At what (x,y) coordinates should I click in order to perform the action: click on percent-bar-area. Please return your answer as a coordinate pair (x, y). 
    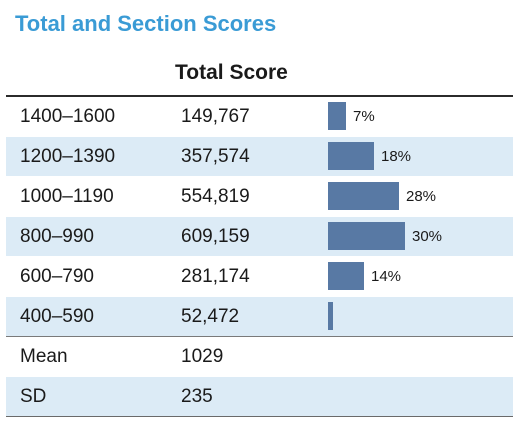
    Looking at the image, I should click on (418, 316).